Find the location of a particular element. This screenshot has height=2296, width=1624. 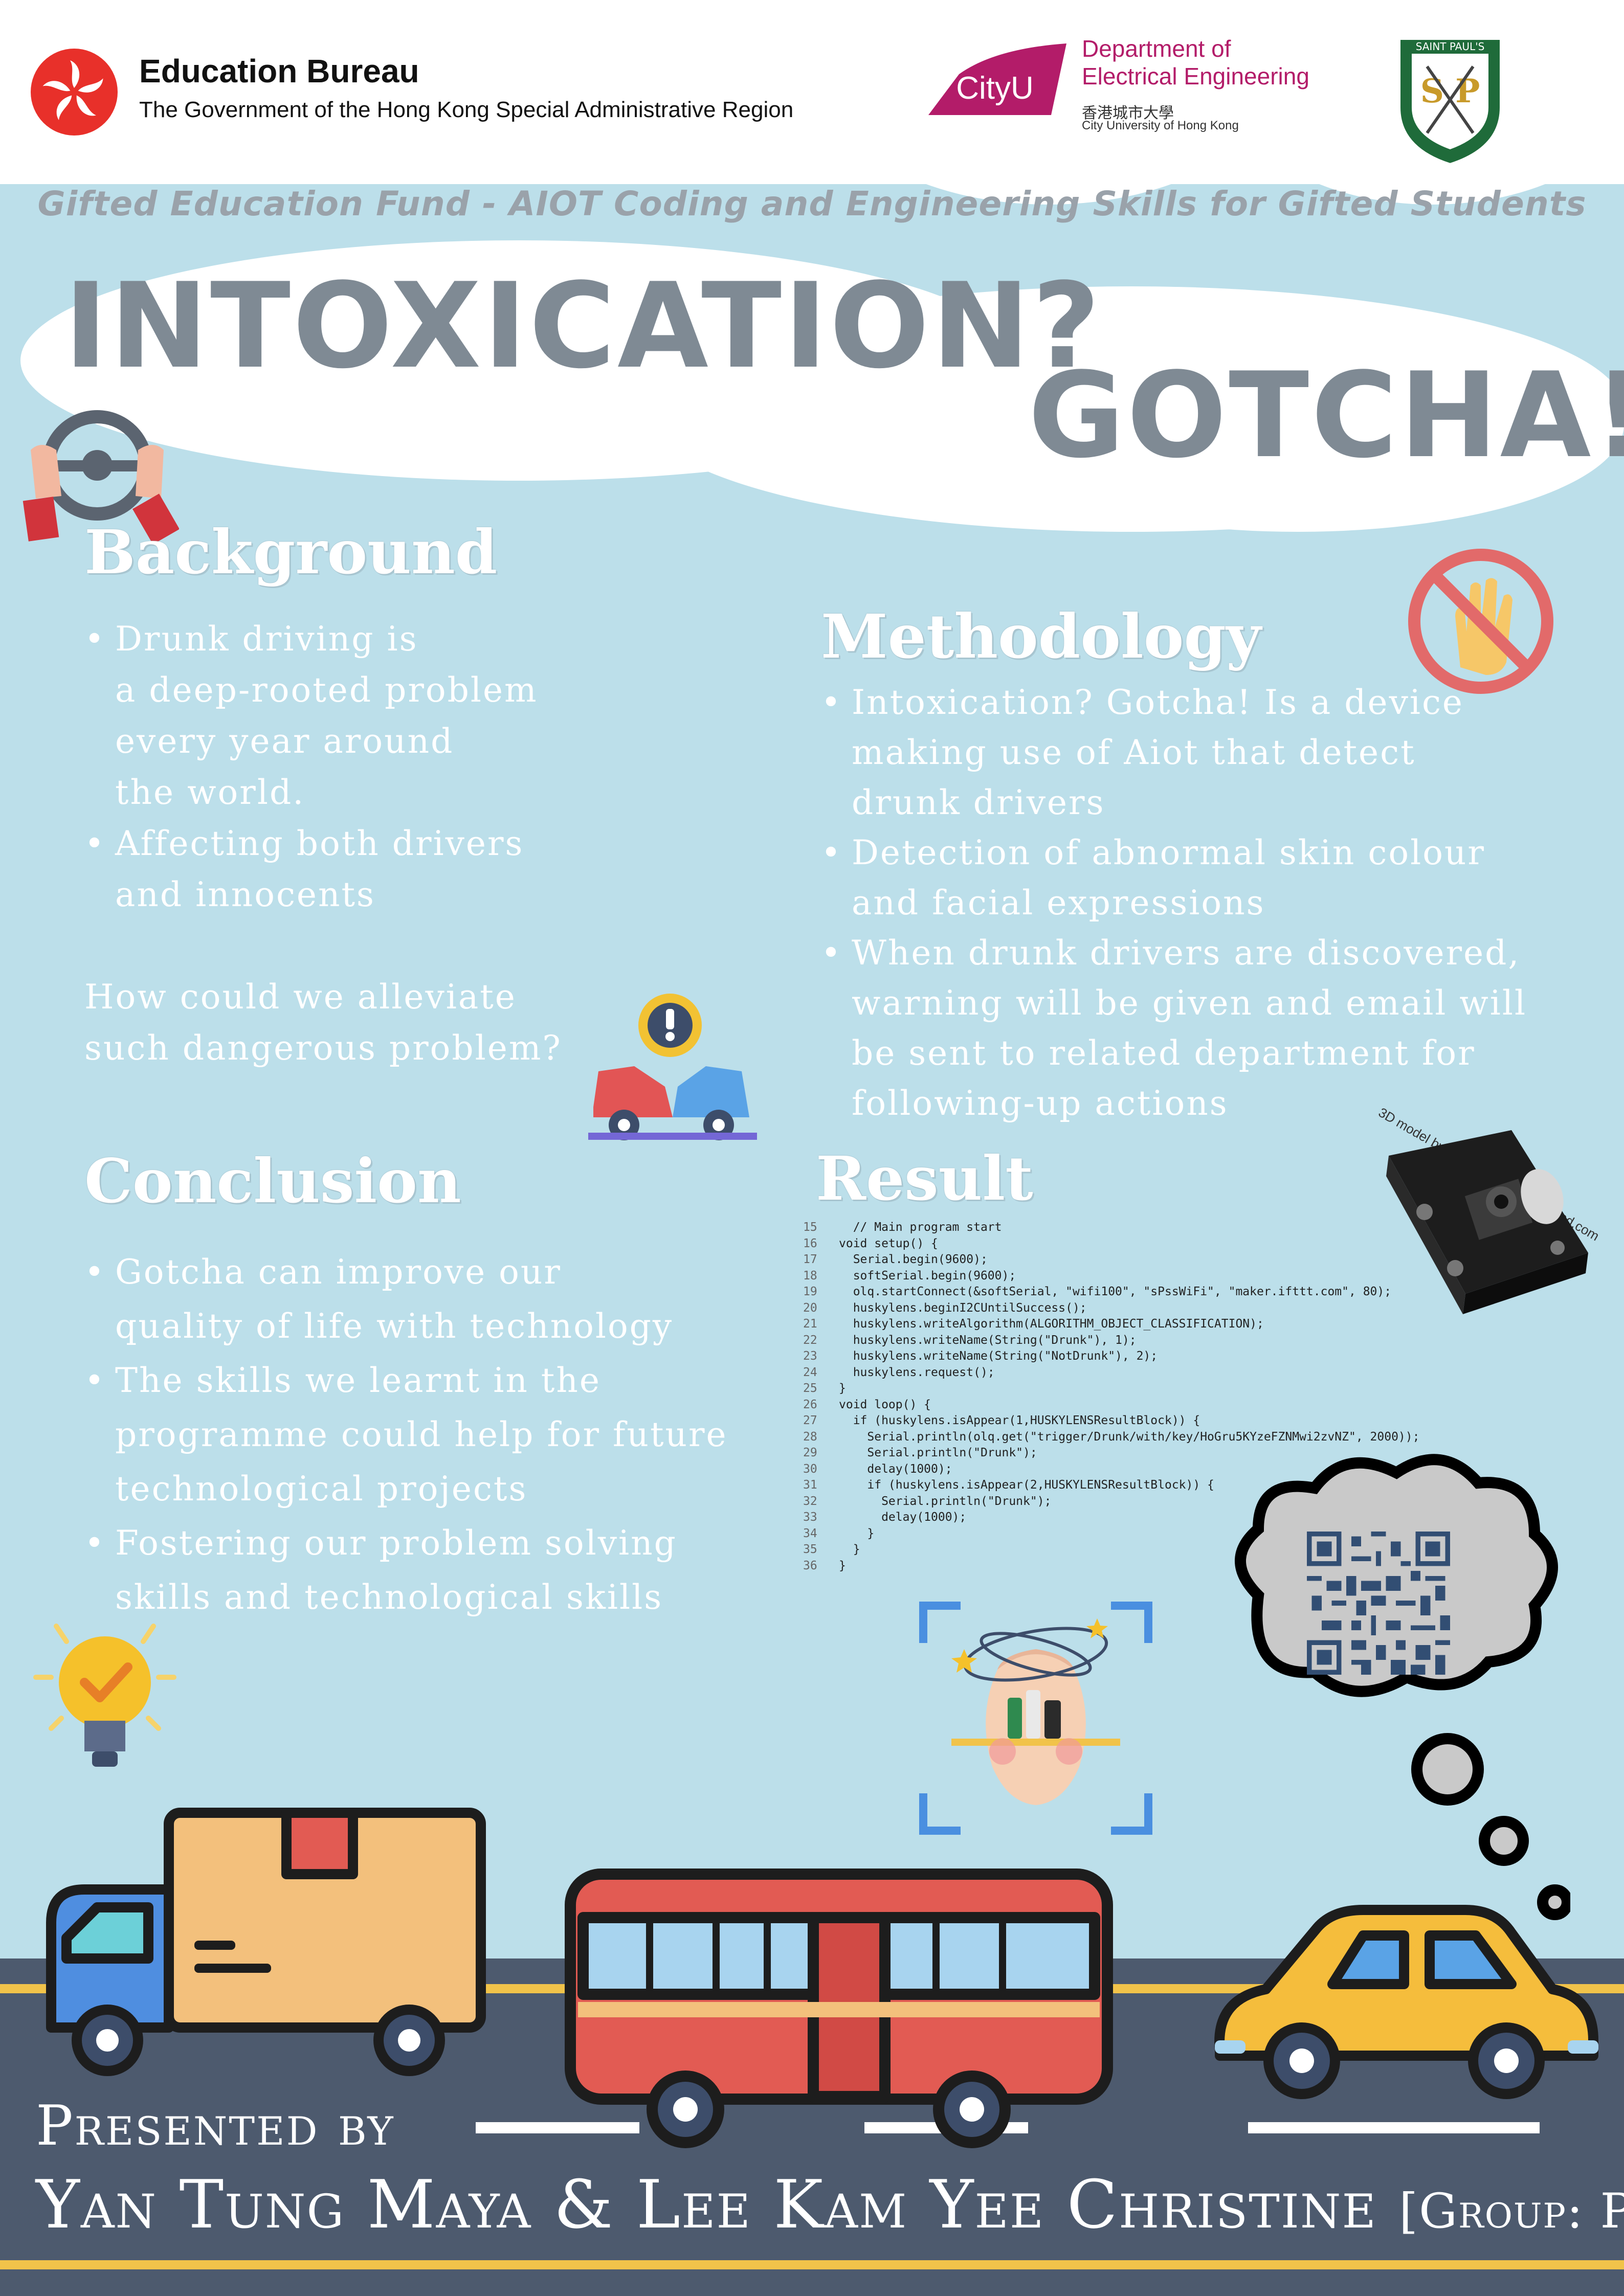

m-b3-l2: warning will be given and email will is located at coordinates (1189, 1003).